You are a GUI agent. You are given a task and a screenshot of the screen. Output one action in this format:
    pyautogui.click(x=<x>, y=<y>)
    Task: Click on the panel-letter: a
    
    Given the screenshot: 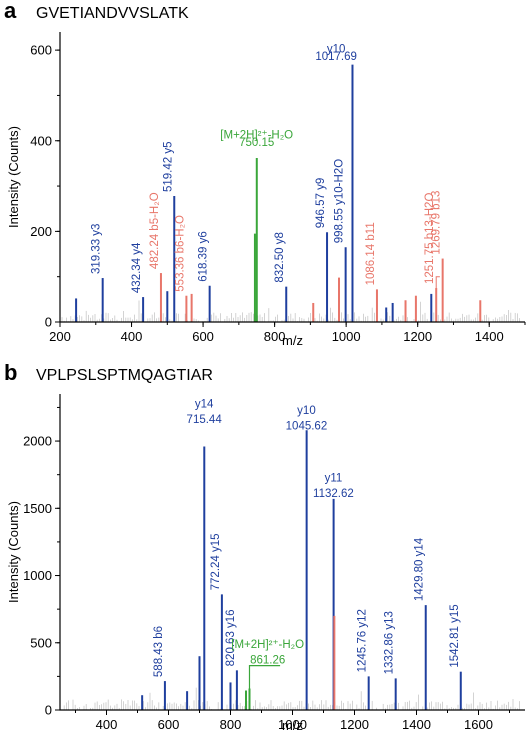 What is the action you would take?
    pyautogui.click(x=10, y=11)
    